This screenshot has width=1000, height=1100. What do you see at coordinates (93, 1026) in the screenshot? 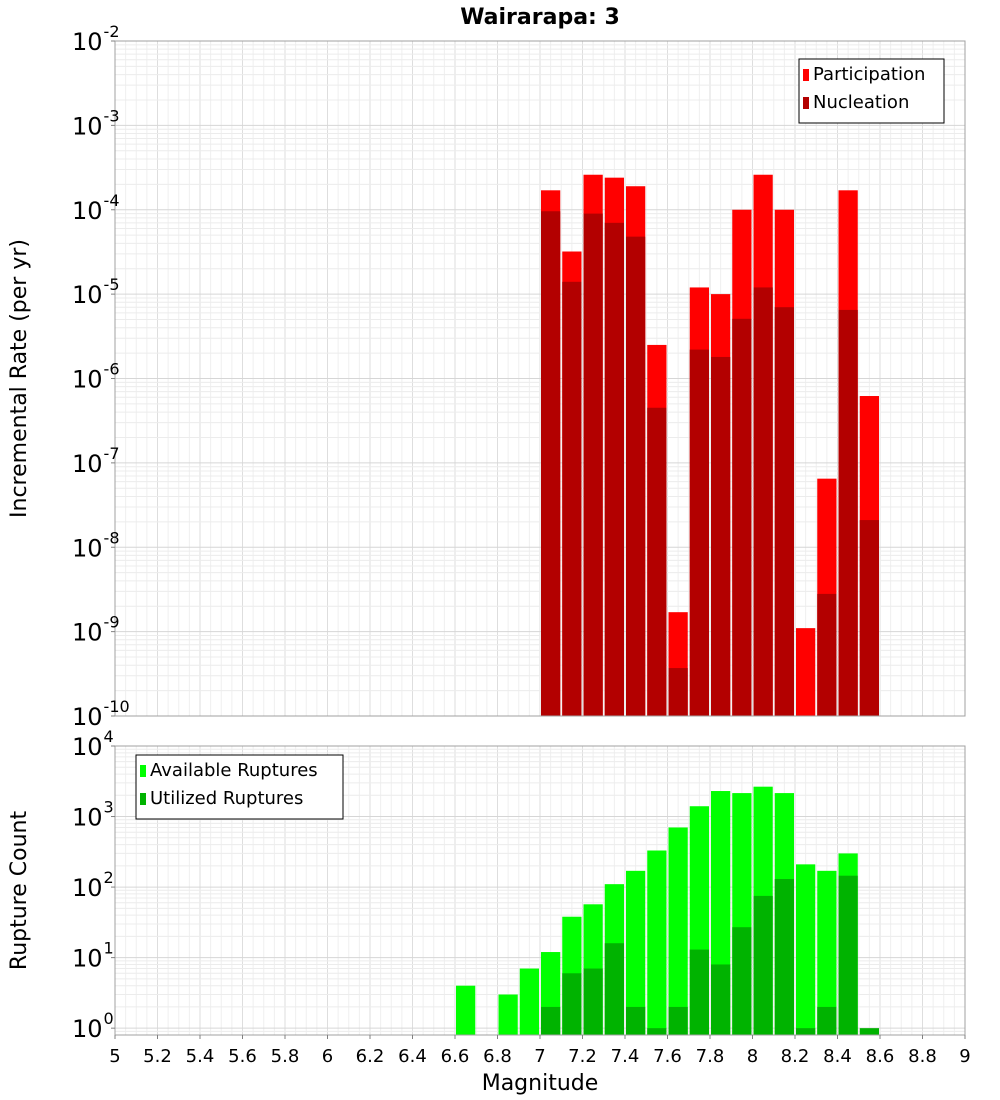
I see `y-tick-label: 10⁰` at bounding box center [93, 1026].